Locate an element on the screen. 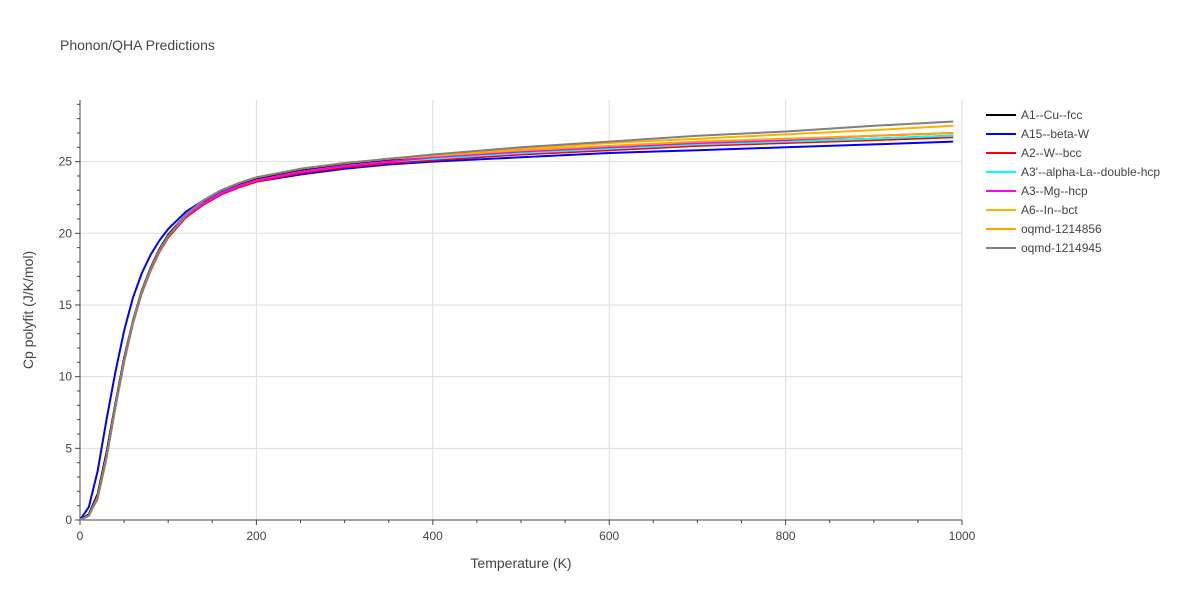 This screenshot has width=1200, height=600. x-axis-label: Temperature (K) is located at coordinates (520, 563).